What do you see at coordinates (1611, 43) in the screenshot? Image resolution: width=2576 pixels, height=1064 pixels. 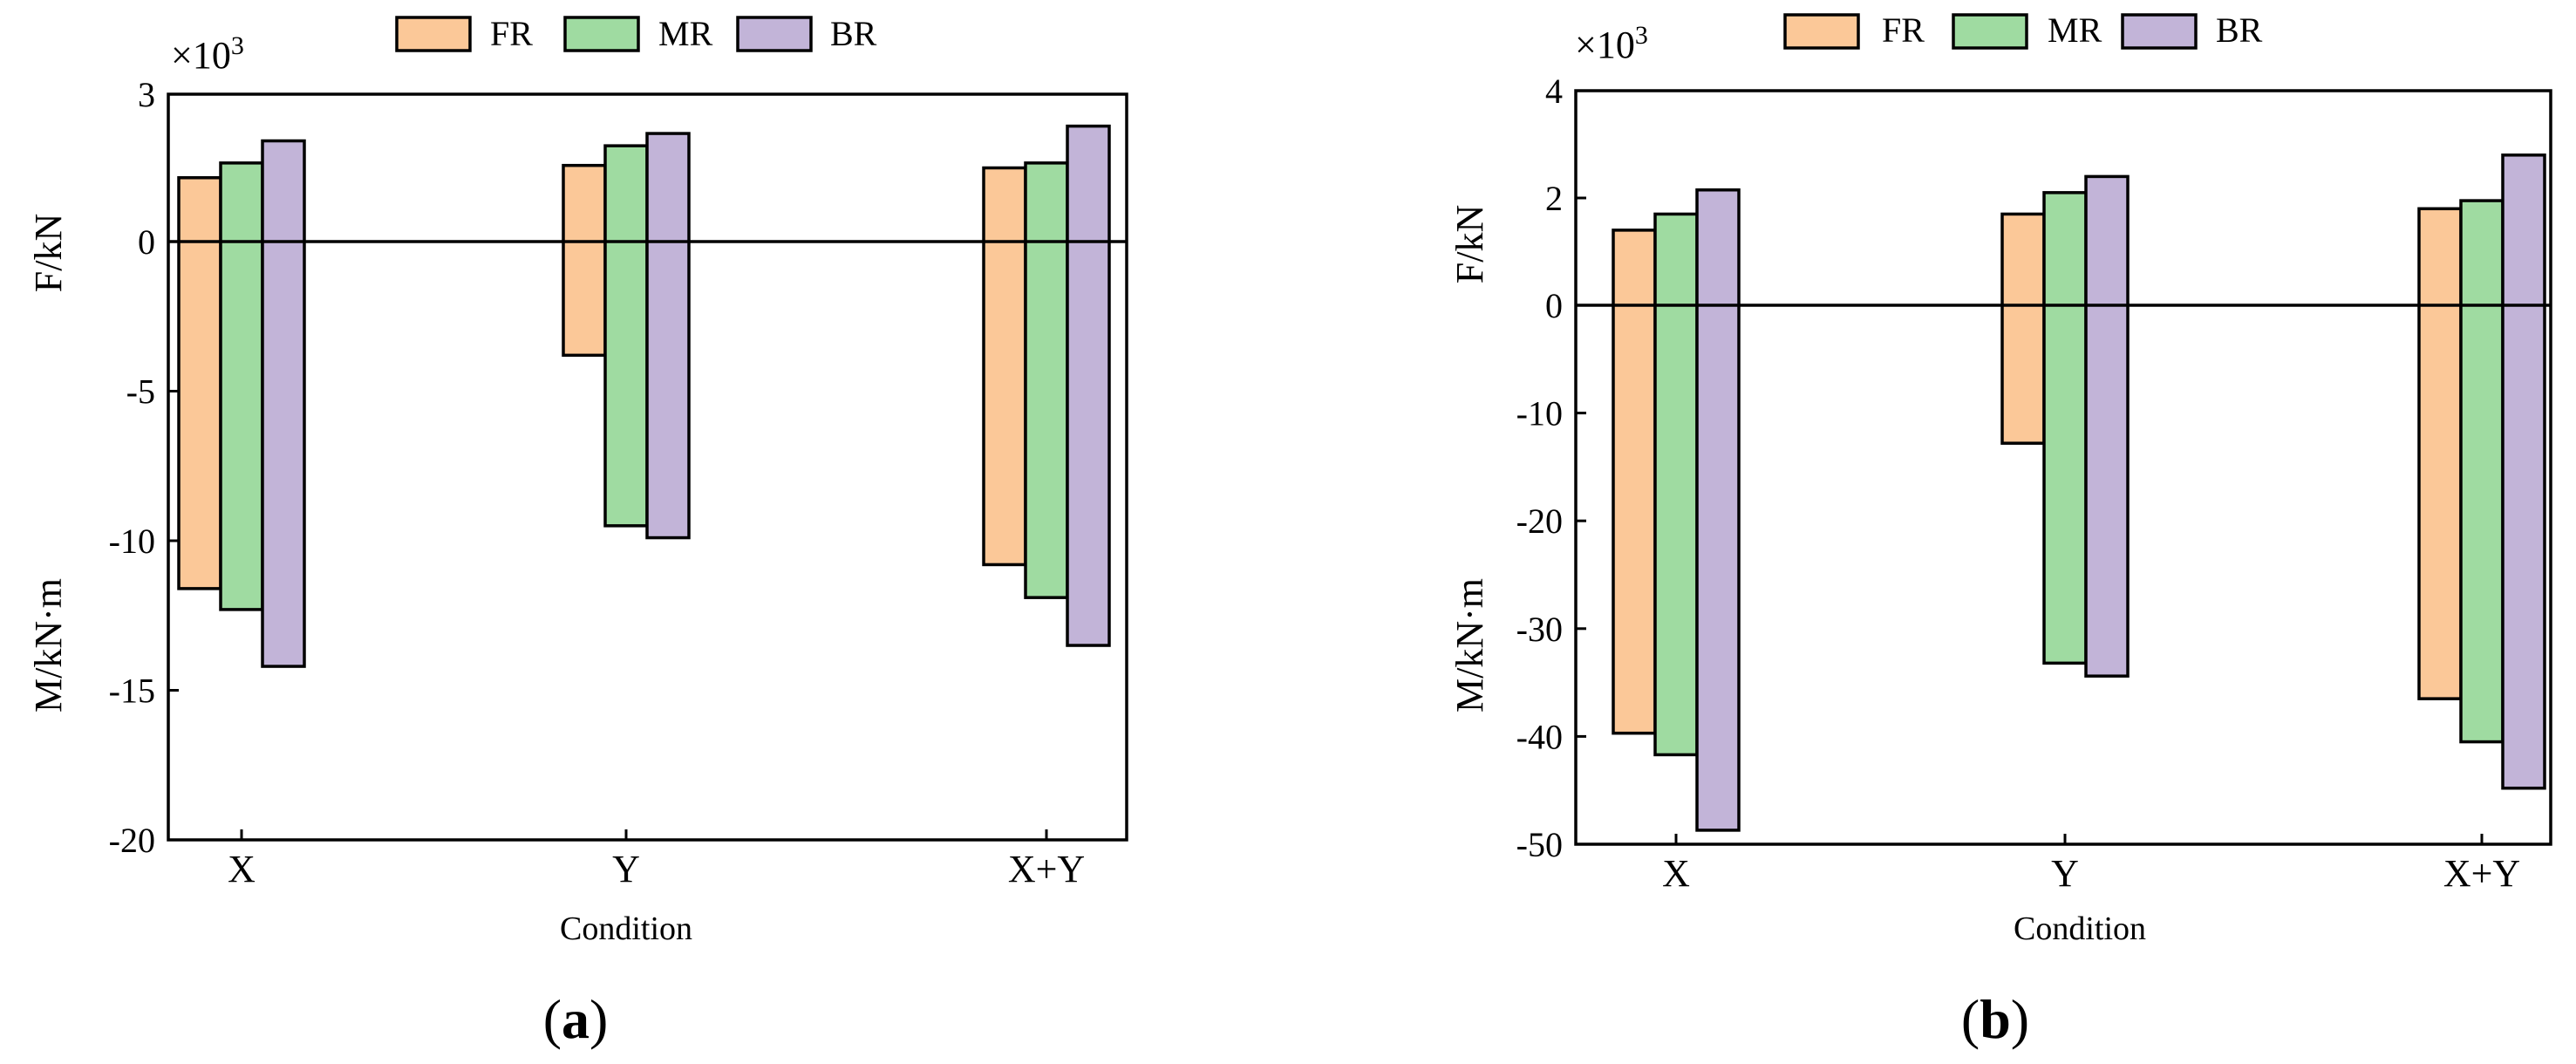 I see `multiplier-b: ×10³` at bounding box center [1611, 43].